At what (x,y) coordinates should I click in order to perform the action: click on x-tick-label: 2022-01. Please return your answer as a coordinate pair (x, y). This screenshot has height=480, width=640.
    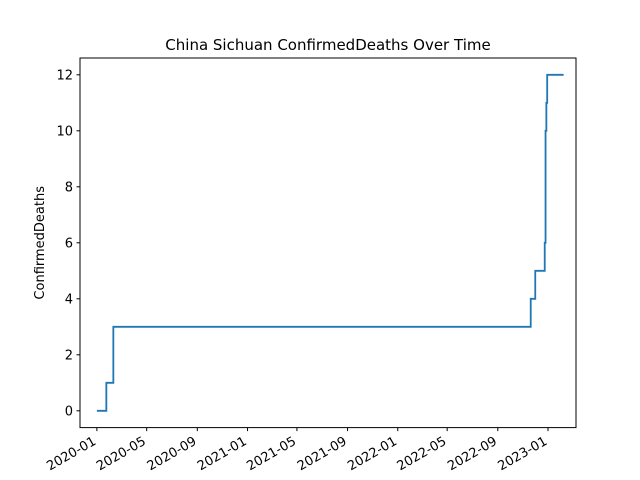
    Looking at the image, I should click on (372, 454).